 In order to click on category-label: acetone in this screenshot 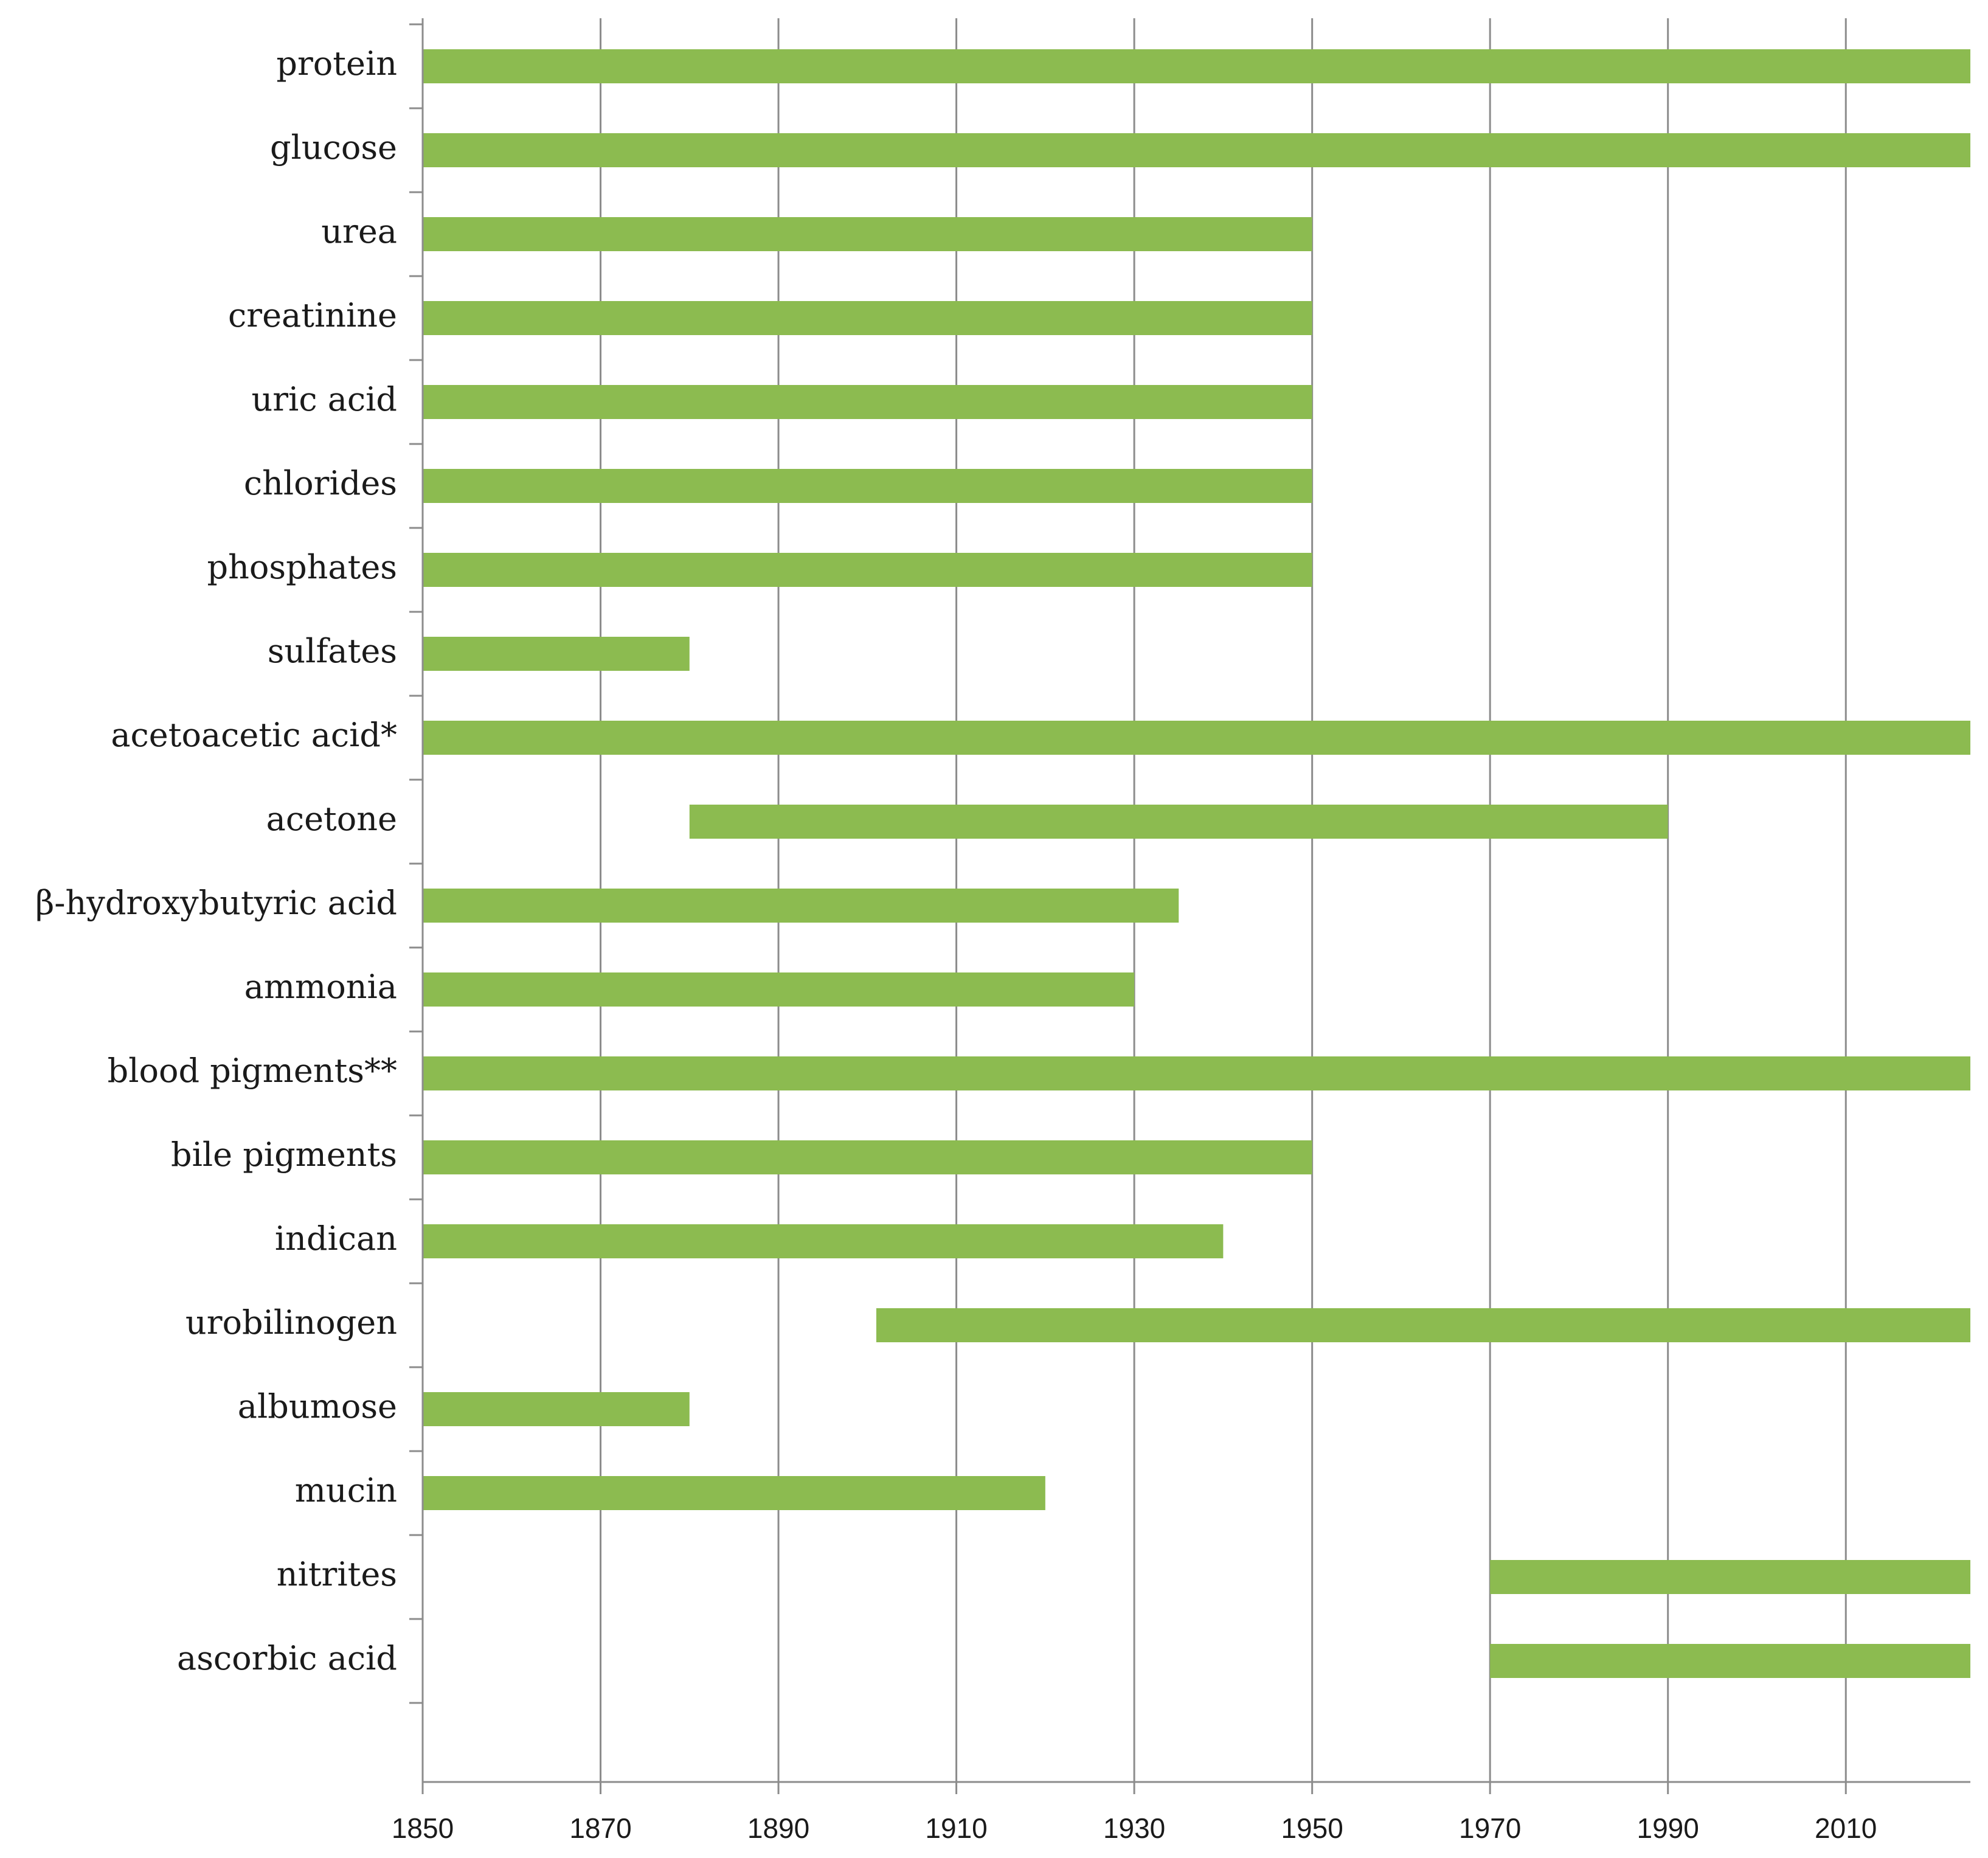, I will do `click(331, 819)`.